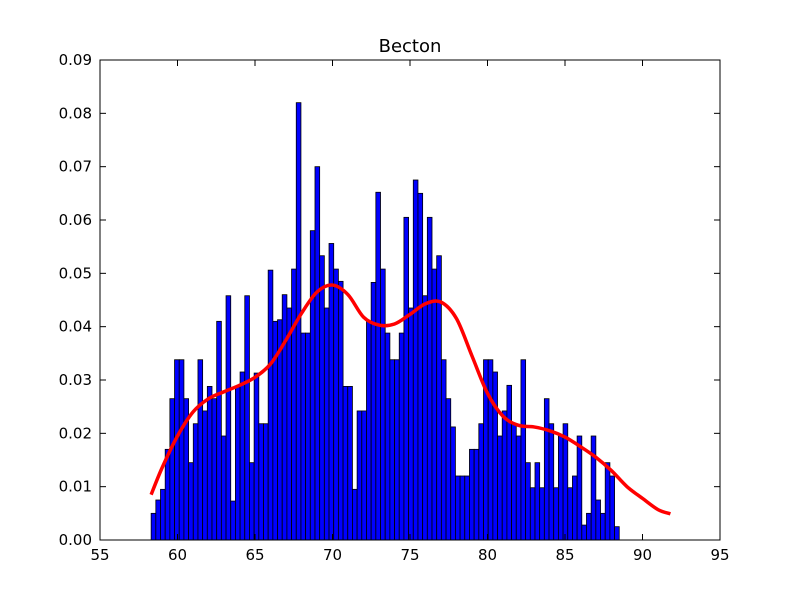 Image resolution: width=800 pixels, height=600 pixels. I want to click on y-tick-label: 0.01, so click(75, 487).